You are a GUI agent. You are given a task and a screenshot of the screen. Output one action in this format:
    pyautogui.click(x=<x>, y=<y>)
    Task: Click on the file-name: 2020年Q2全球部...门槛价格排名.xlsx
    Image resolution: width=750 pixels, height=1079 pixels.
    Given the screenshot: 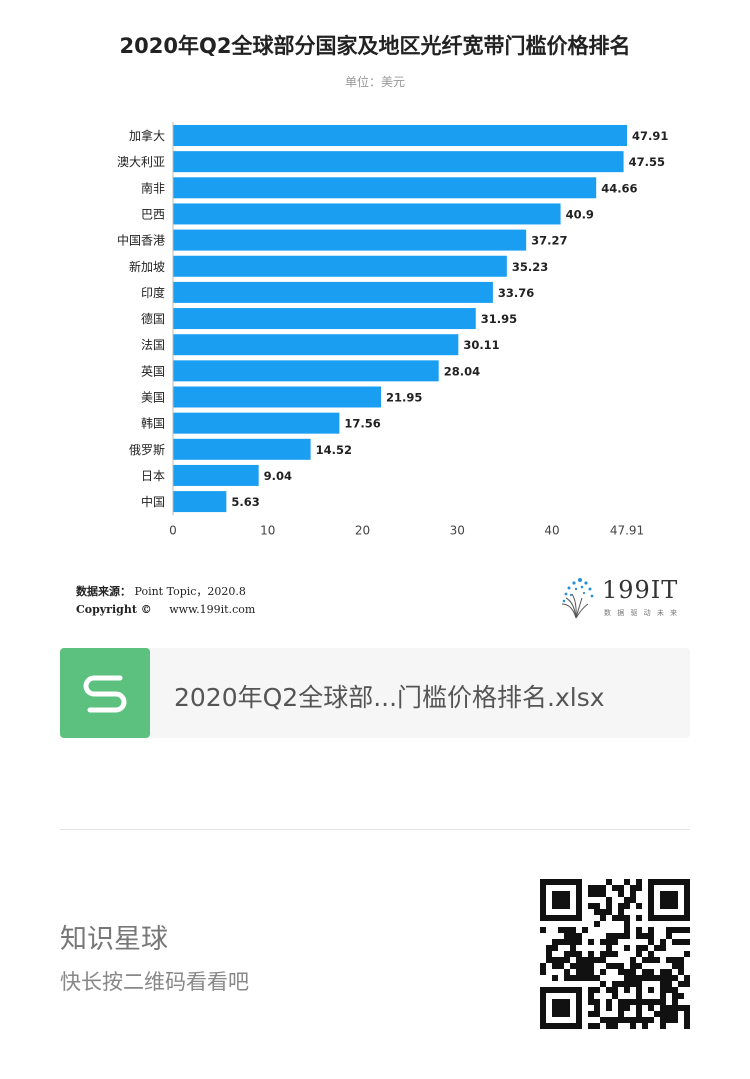 What is the action you would take?
    pyautogui.click(x=389, y=697)
    